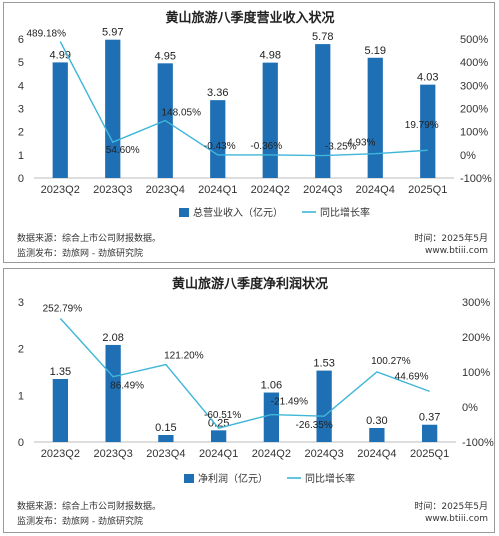 Image resolution: width=499 pixels, height=536 pixels. What do you see at coordinates (249, 18) in the screenshot?
I see `chart-title: 黄山旅游八季度营业收入状况` at bounding box center [249, 18].